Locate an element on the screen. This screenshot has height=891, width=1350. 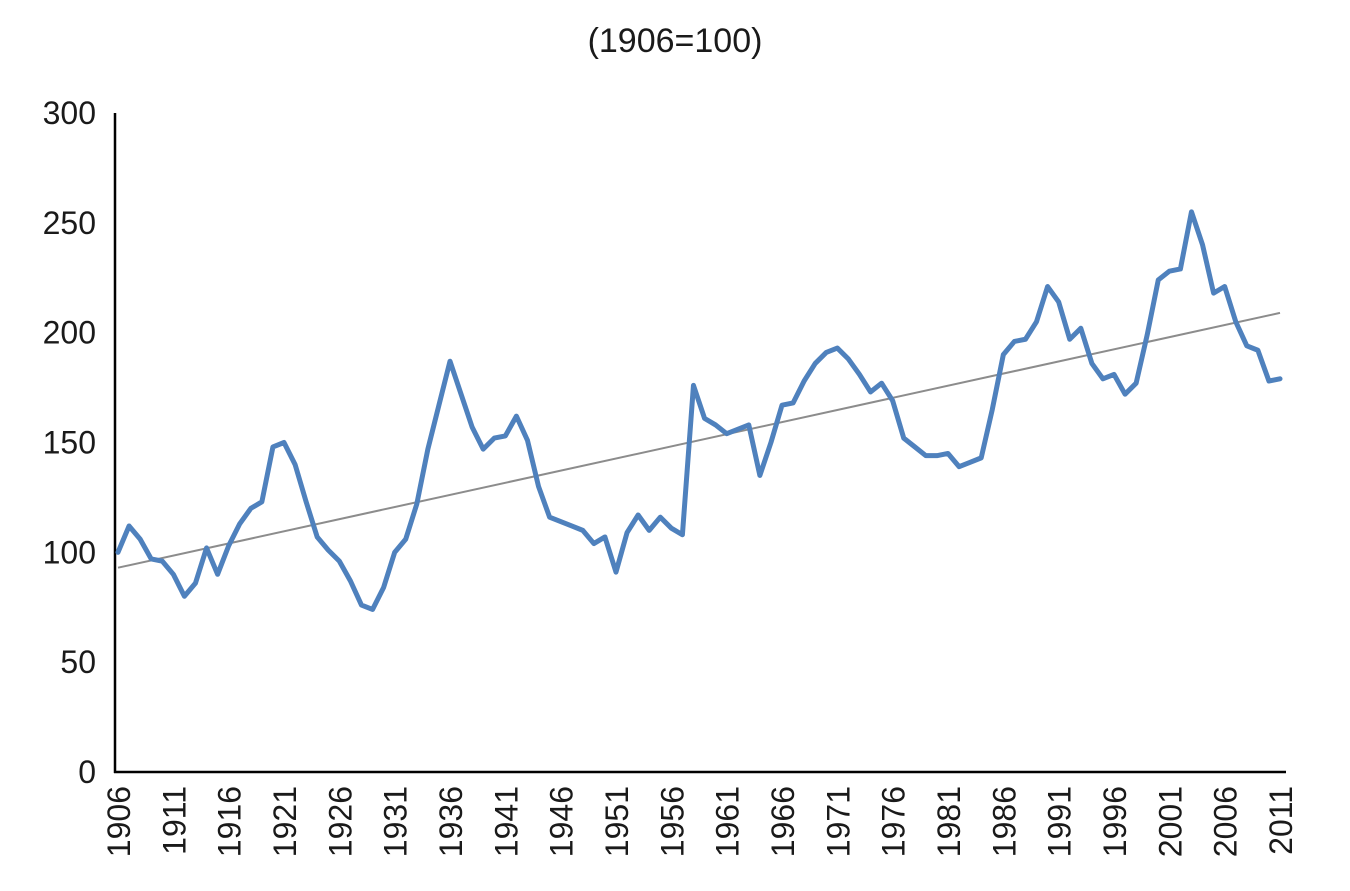
x-tick-label: 2001 is located at coordinates (1170, 821).